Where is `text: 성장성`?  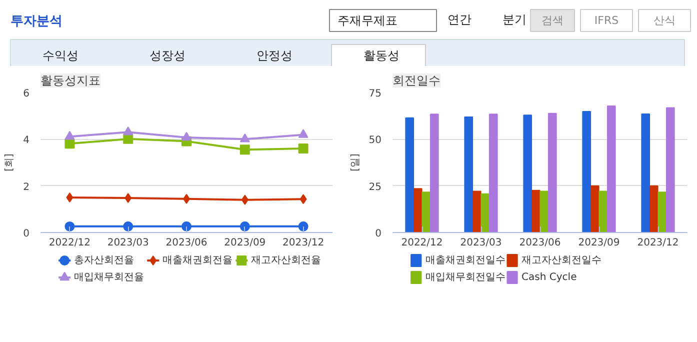 text: 성장성 is located at coordinates (168, 55).